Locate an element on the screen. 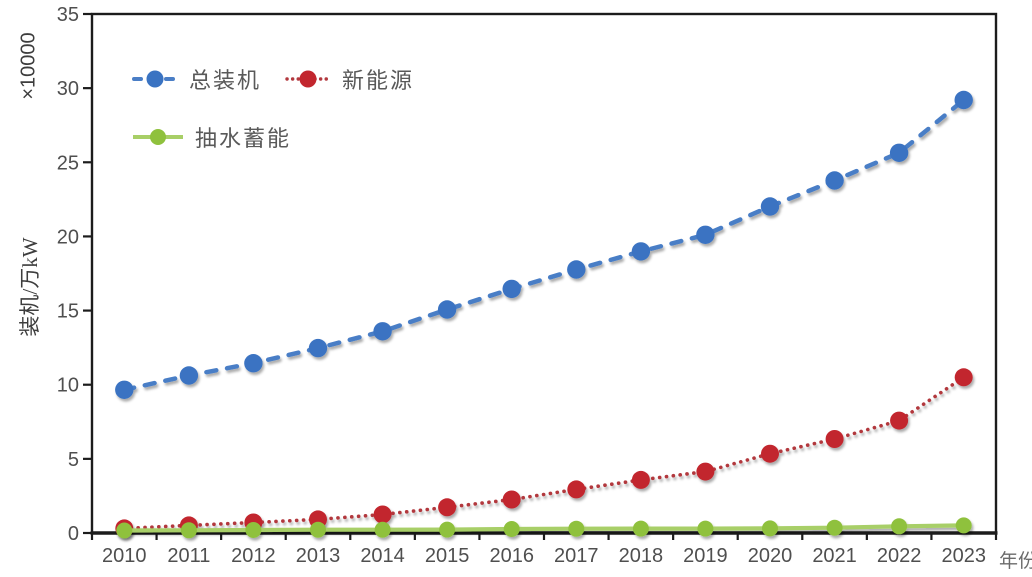 The image size is (1032, 577). x-tick-label: 2017 is located at coordinates (576, 556).